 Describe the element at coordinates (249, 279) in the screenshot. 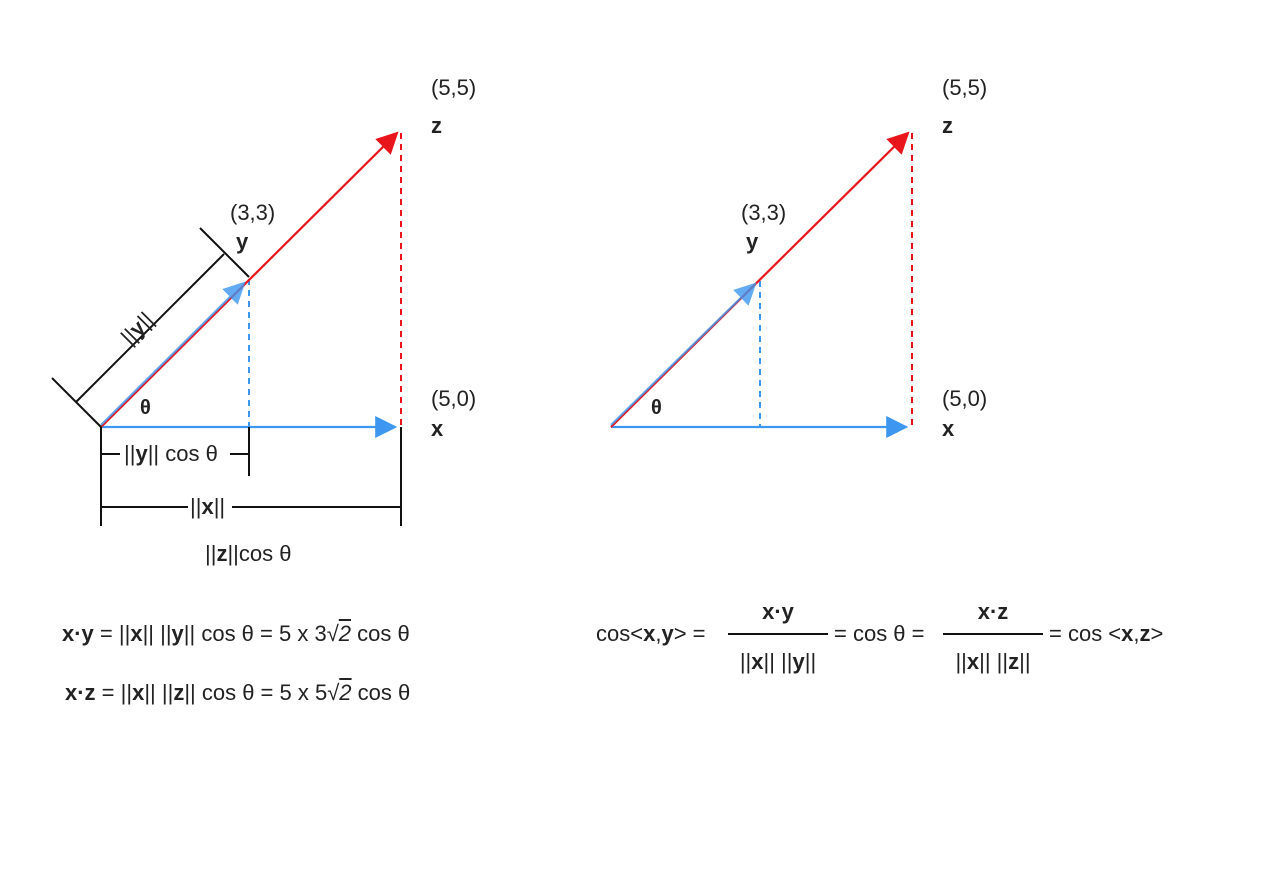

I see `left-vector-z` at that location.